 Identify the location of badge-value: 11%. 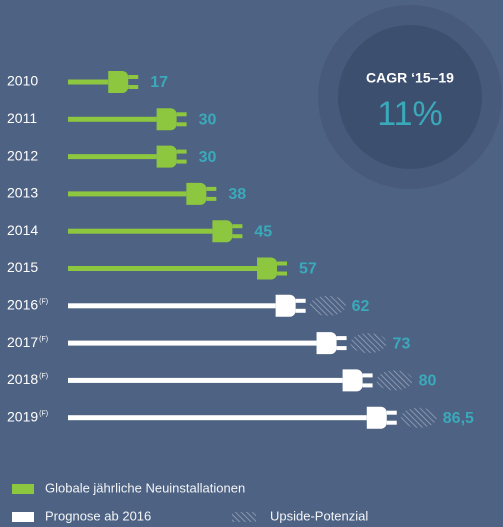
(410, 114).